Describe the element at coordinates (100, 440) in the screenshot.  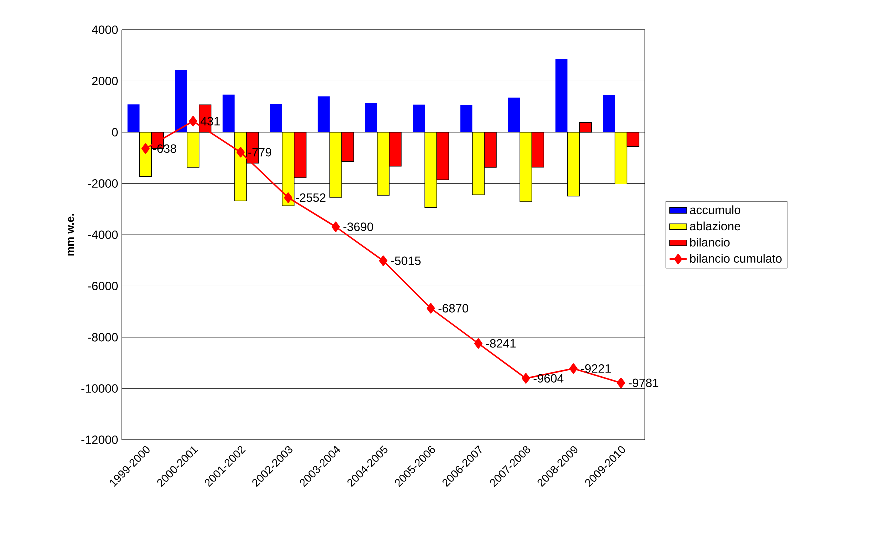
I see `y-tick-label: -12000` at that location.